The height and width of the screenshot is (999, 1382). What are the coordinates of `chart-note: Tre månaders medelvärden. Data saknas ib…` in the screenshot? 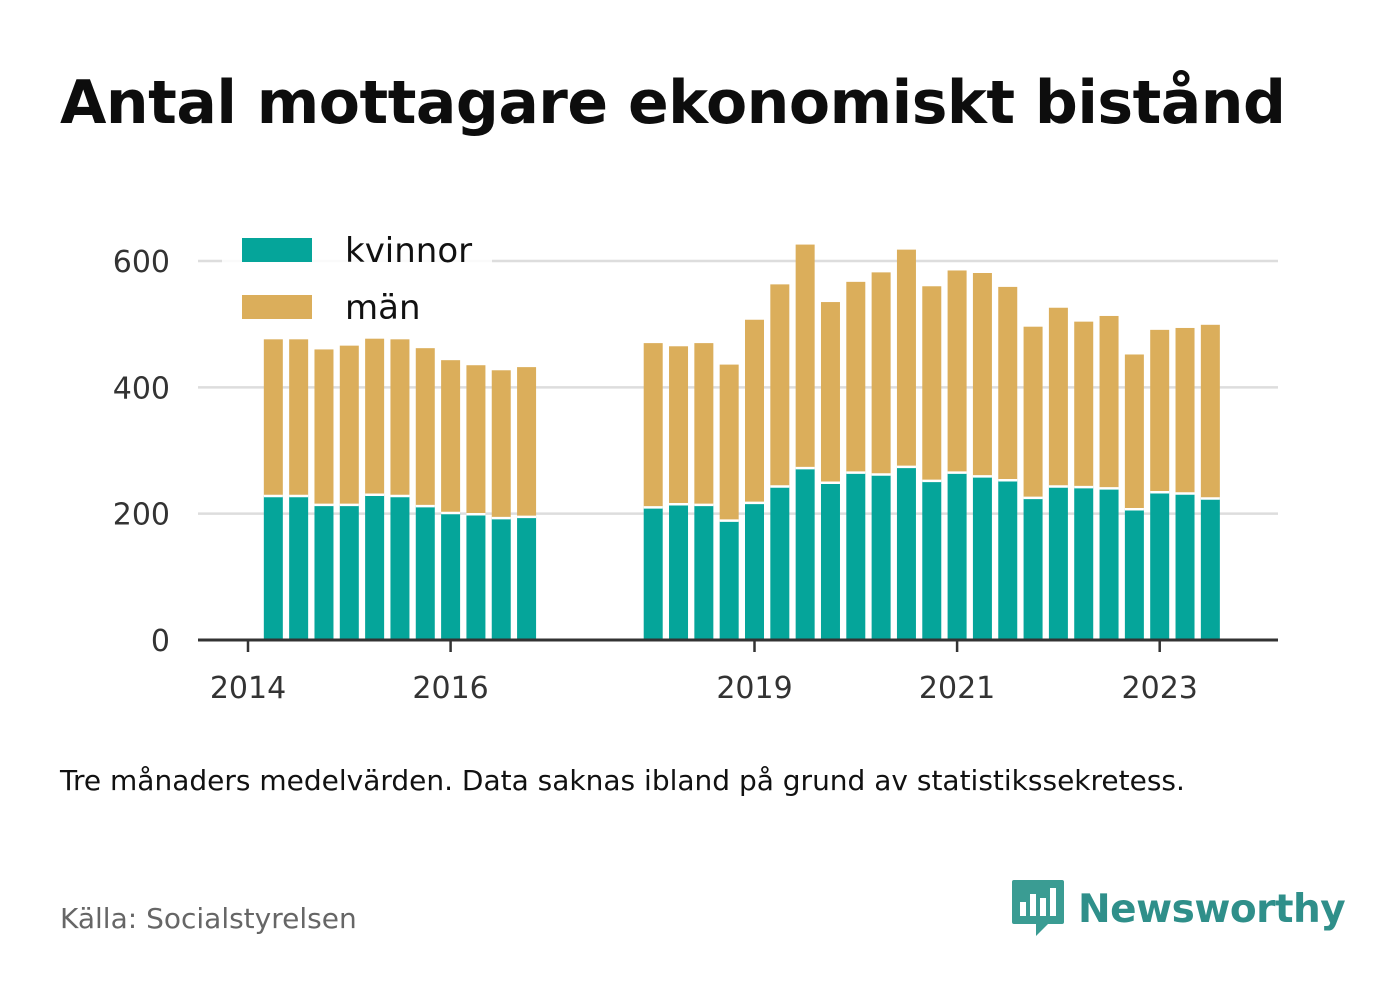 It's located at (622, 780).